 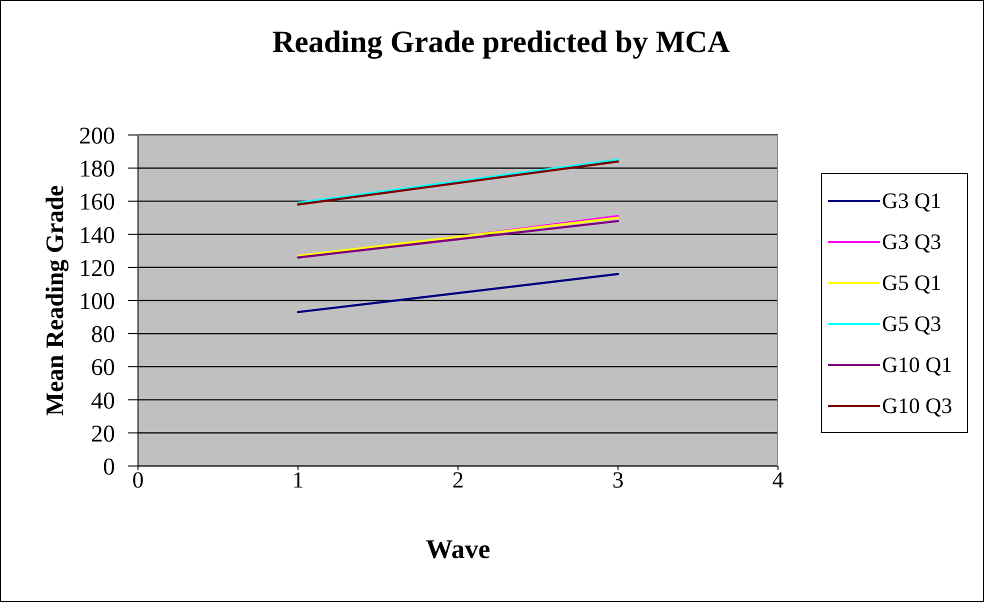 I want to click on y-tick-label: 100, so click(x=97, y=302).